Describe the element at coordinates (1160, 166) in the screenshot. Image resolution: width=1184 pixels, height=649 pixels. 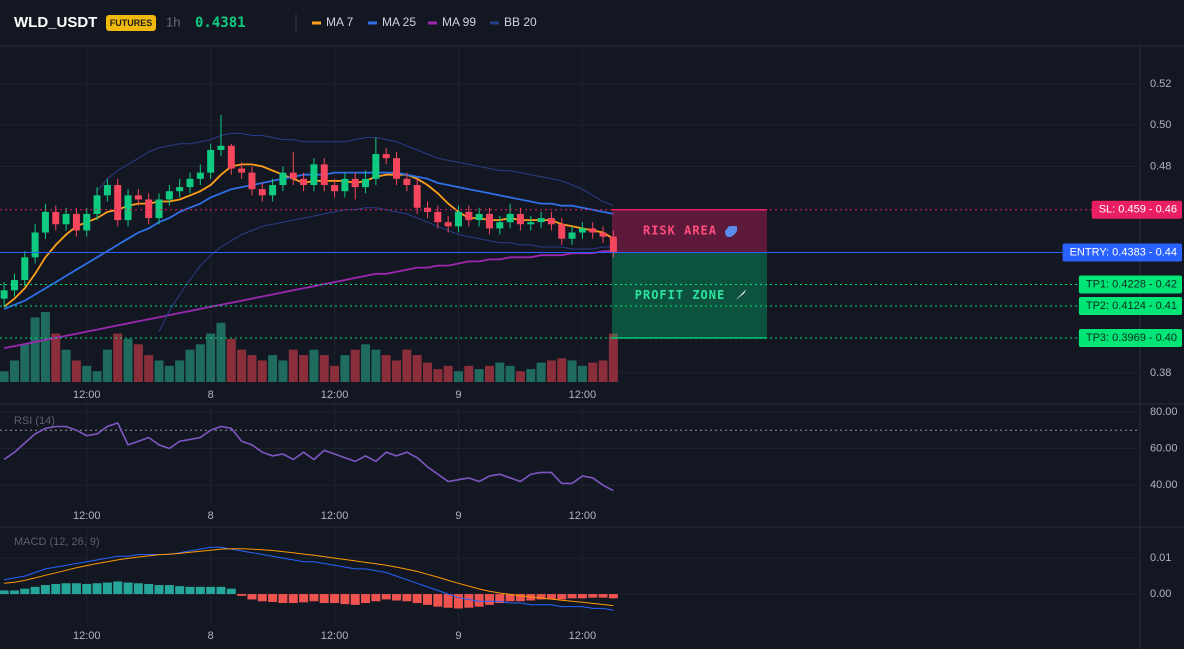
I see `y-tick-label: 0.48` at that location.